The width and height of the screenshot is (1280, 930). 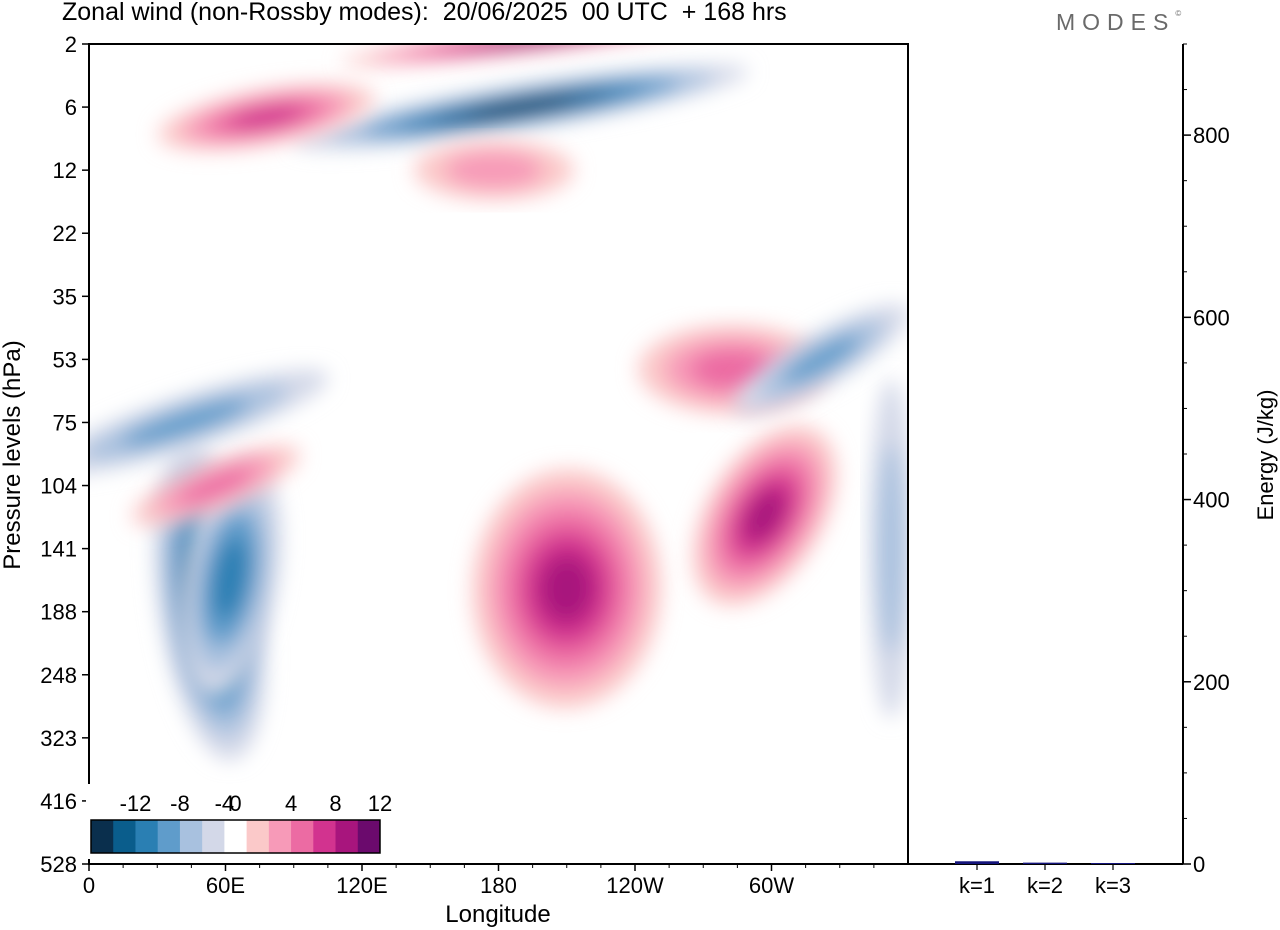 What do you see at coordinates (89, 885) in the screenshot?
I see `x-tick-label: 0` at bounding box center [89, 885].